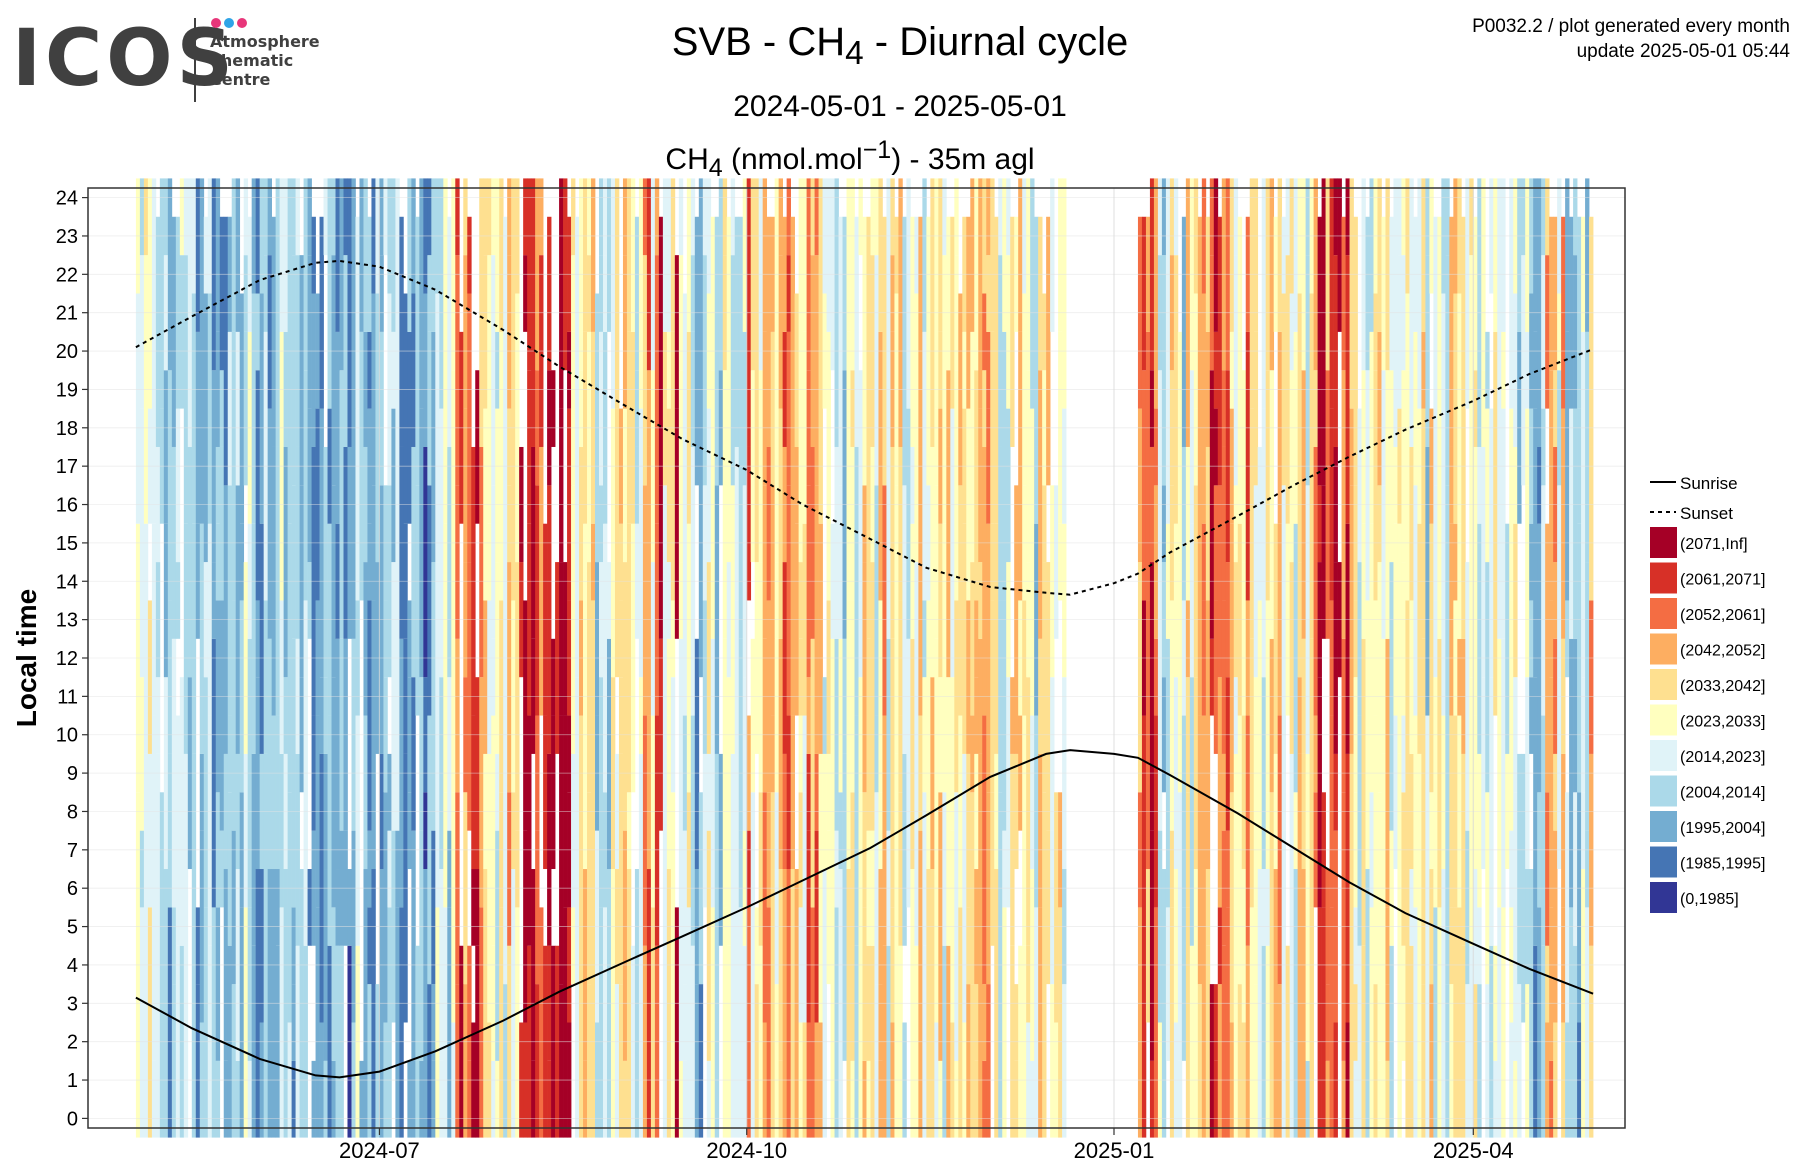  Describe the element at coordinates (1714, 544) in the screenshot. I see `legend-bin-label: (2071,Inf]` at that location.